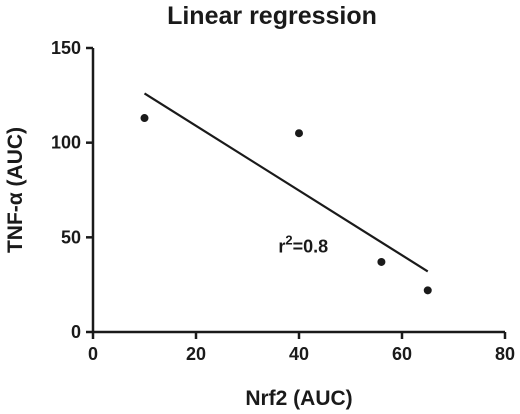  I want to click on x-tick-label: 40, so click(299, 354).